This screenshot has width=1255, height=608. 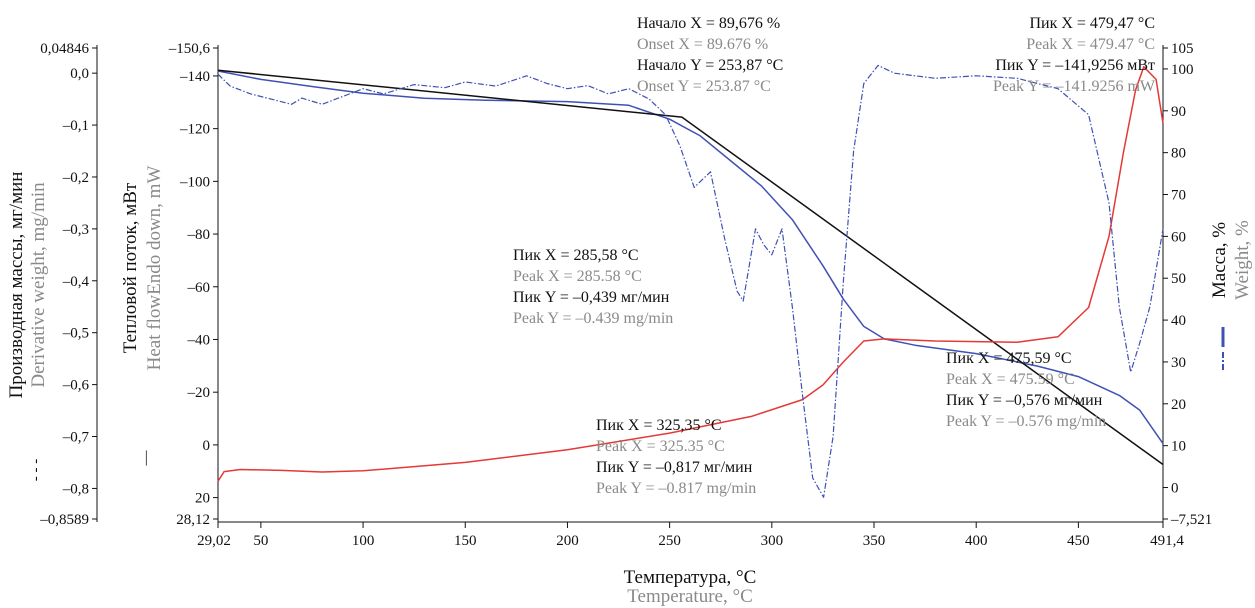 What do you see at coordinates (79, 74) in the screenshot?
I see `left-outer-tick-label: 0,0` at bounding box center [79, 74].